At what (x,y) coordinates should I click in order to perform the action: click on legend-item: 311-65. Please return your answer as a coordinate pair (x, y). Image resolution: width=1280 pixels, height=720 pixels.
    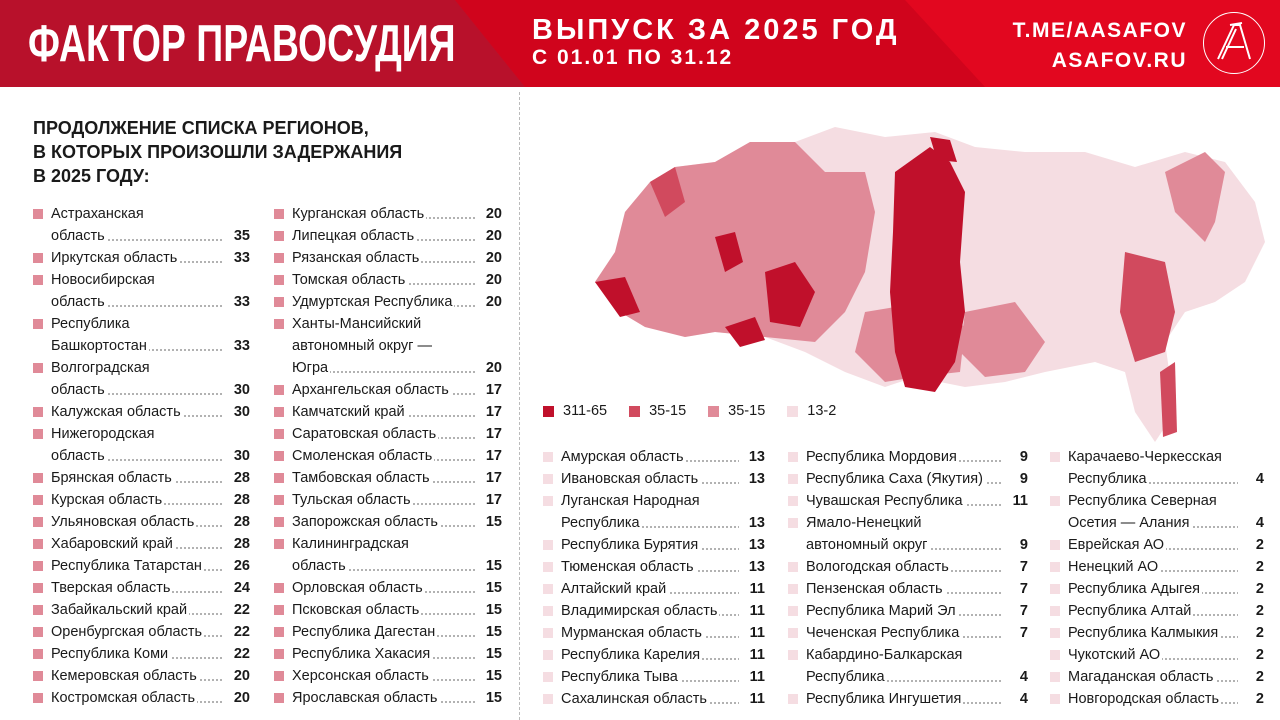
    Looking at the image, I should click on (575, 411).